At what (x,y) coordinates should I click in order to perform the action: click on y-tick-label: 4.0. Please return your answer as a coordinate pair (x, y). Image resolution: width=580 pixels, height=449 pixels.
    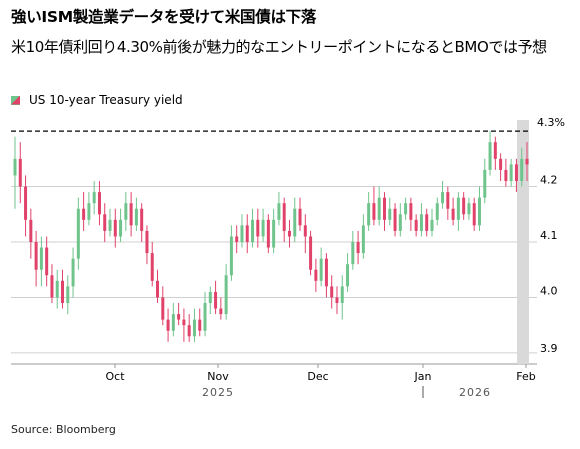
    Looking at the image, I should click on (549, 290).